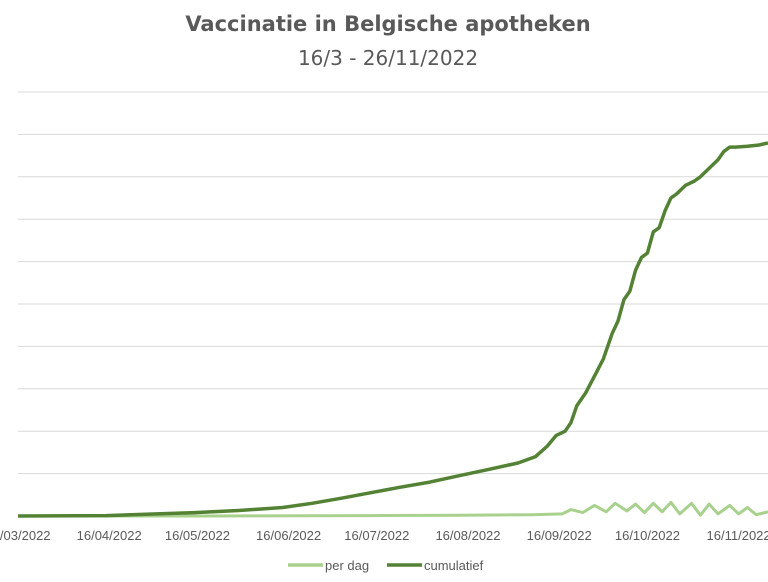 The width and height of the screenshot is (768, 582). I want to click on x-tick-label: 16/08/2022, so click(467, 535).